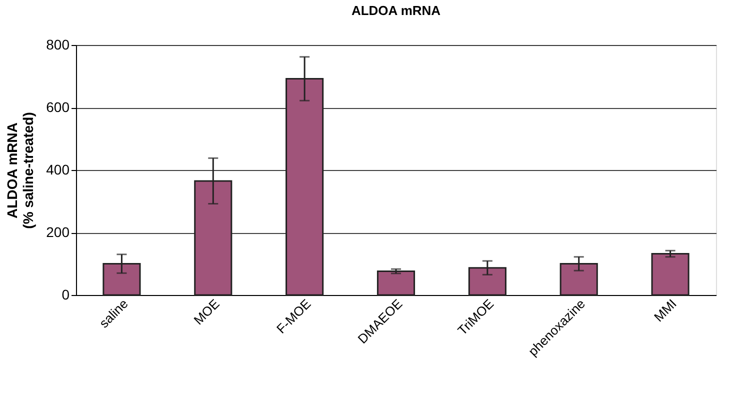 The image size is (749, 408). What do you see at coordinates (20, 170) in the screenshot?
I see `y-axis-title: ALDOA mRNA (% saline-treated)` at bounding box center [20, 170].